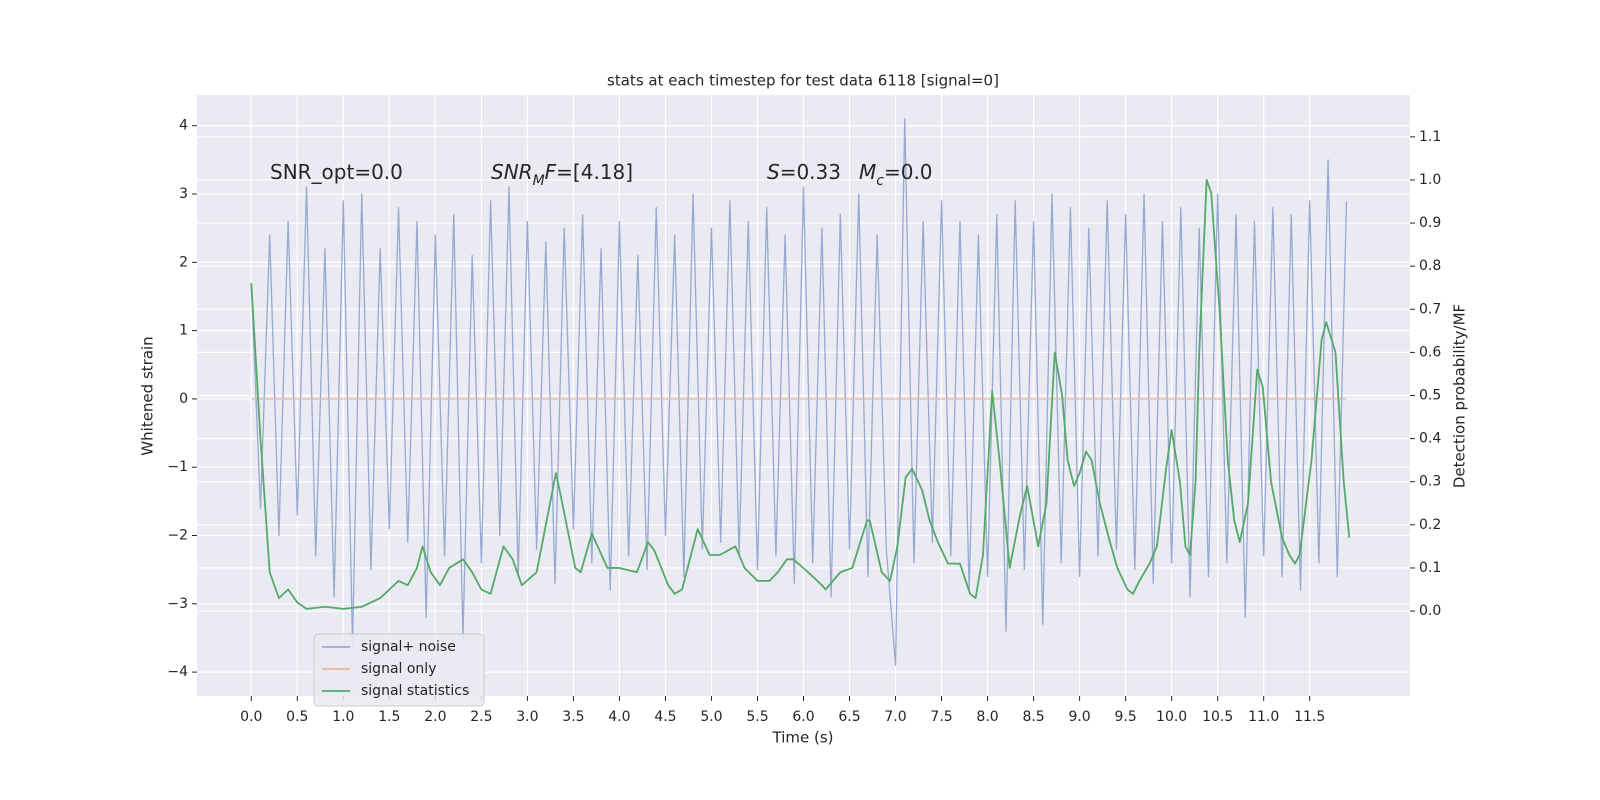 The height and width of the screenshot is (800, 1600). I want to click on annotation-part: F, so click(551, 172).